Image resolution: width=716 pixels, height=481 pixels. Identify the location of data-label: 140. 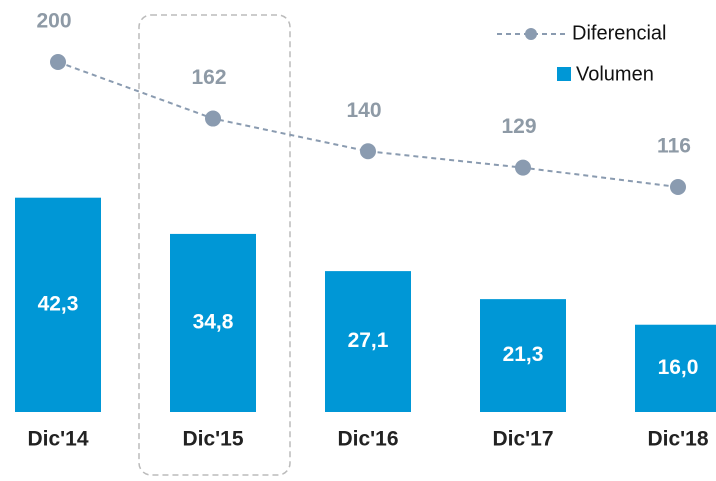
(363, 110).